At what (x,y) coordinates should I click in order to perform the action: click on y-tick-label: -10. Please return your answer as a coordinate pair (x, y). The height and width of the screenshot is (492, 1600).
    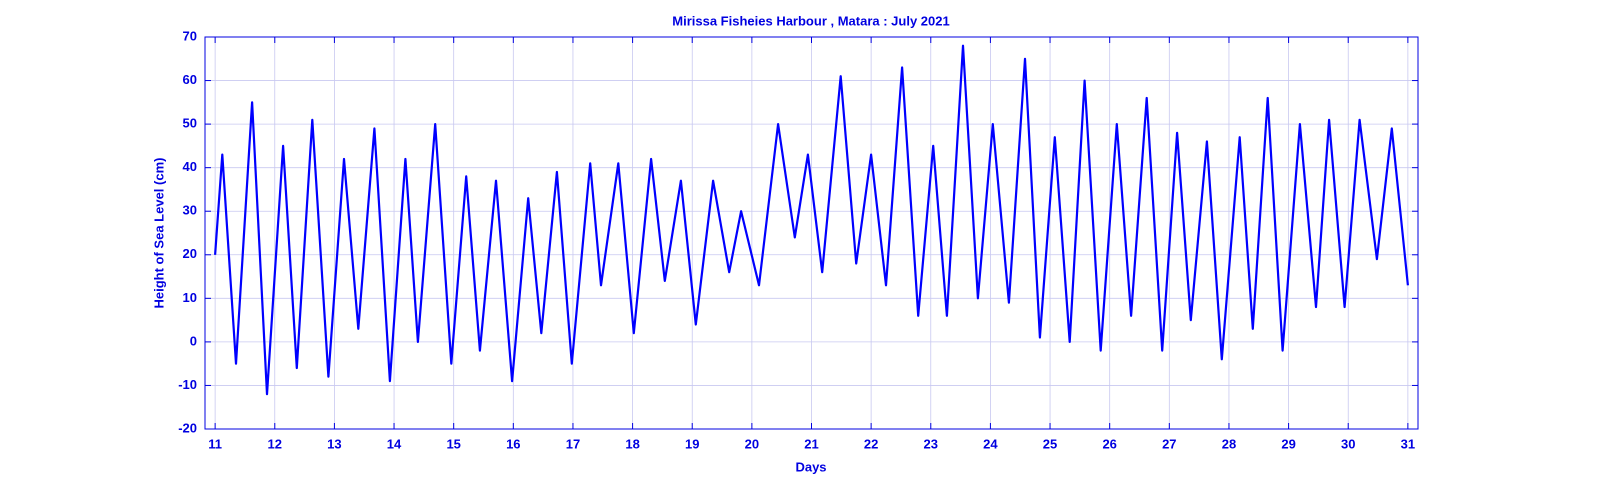
    Looking at the image, I should click on (187, 384).